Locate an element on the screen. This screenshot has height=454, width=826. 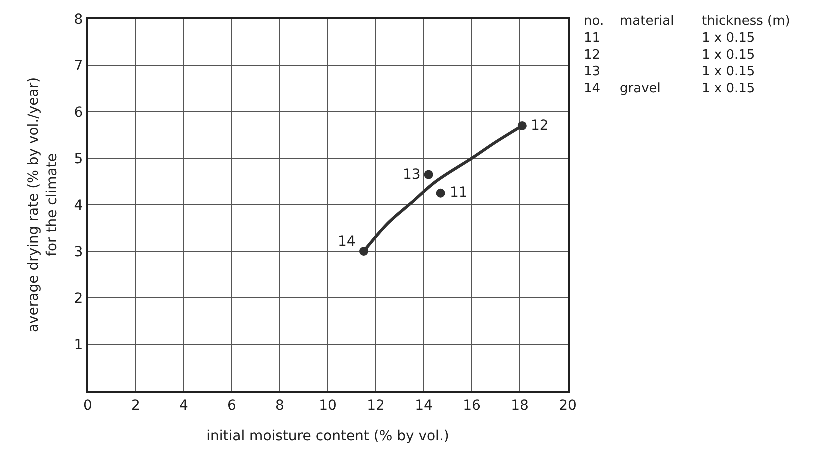
x-tick-label: 16 is located at coordinates (472, 406).